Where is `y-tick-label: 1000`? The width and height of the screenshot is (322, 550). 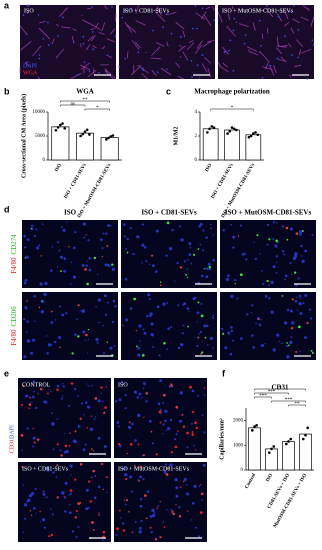
y-tick-label: 1000 is located at coordinates (238, 445).